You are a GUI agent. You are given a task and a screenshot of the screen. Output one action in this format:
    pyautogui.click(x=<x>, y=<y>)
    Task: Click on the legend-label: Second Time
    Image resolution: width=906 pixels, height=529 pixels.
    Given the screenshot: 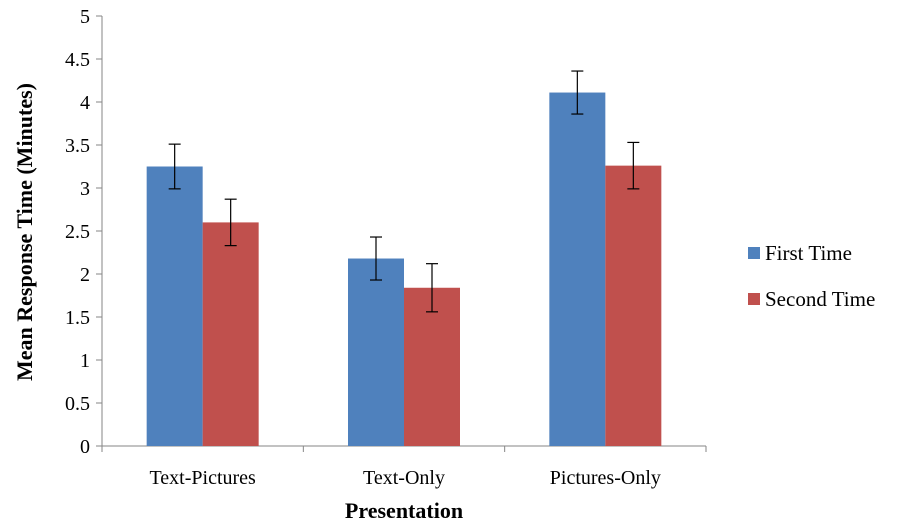 What is the action you would take?
    pyautogui.click(x=820, y=299)
    